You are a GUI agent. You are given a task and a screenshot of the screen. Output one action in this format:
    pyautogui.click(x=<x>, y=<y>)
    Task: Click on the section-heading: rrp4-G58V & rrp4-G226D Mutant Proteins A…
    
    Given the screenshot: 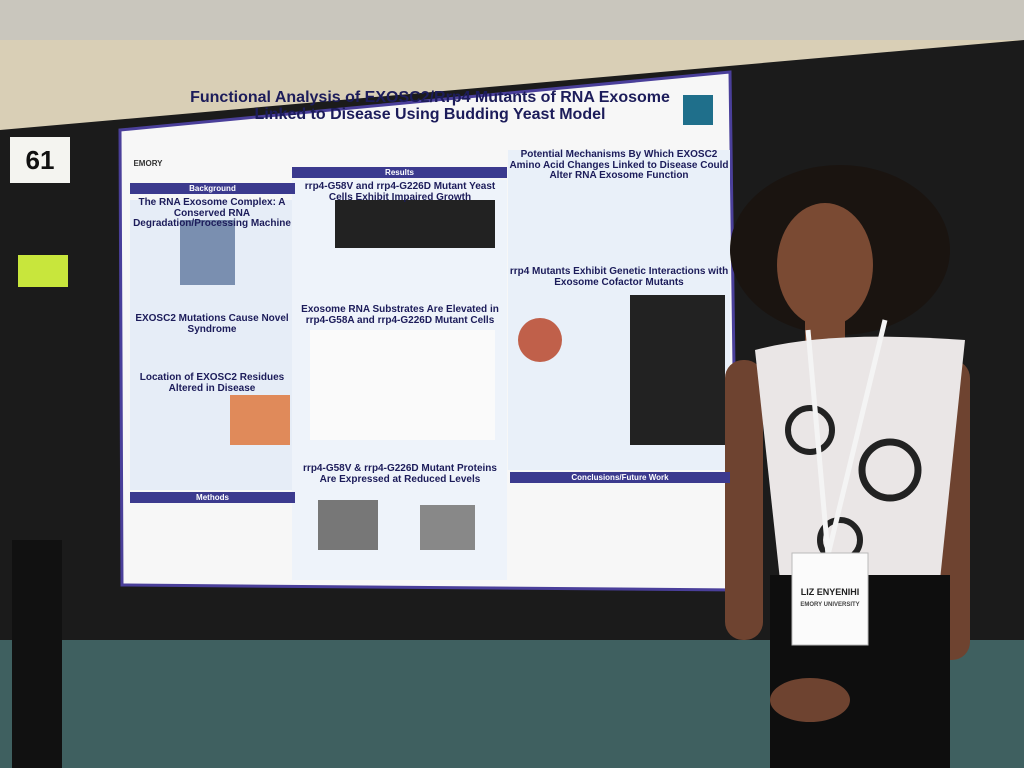 What is the action you would take?
    pyautogui.click(x=400, y=474)
    